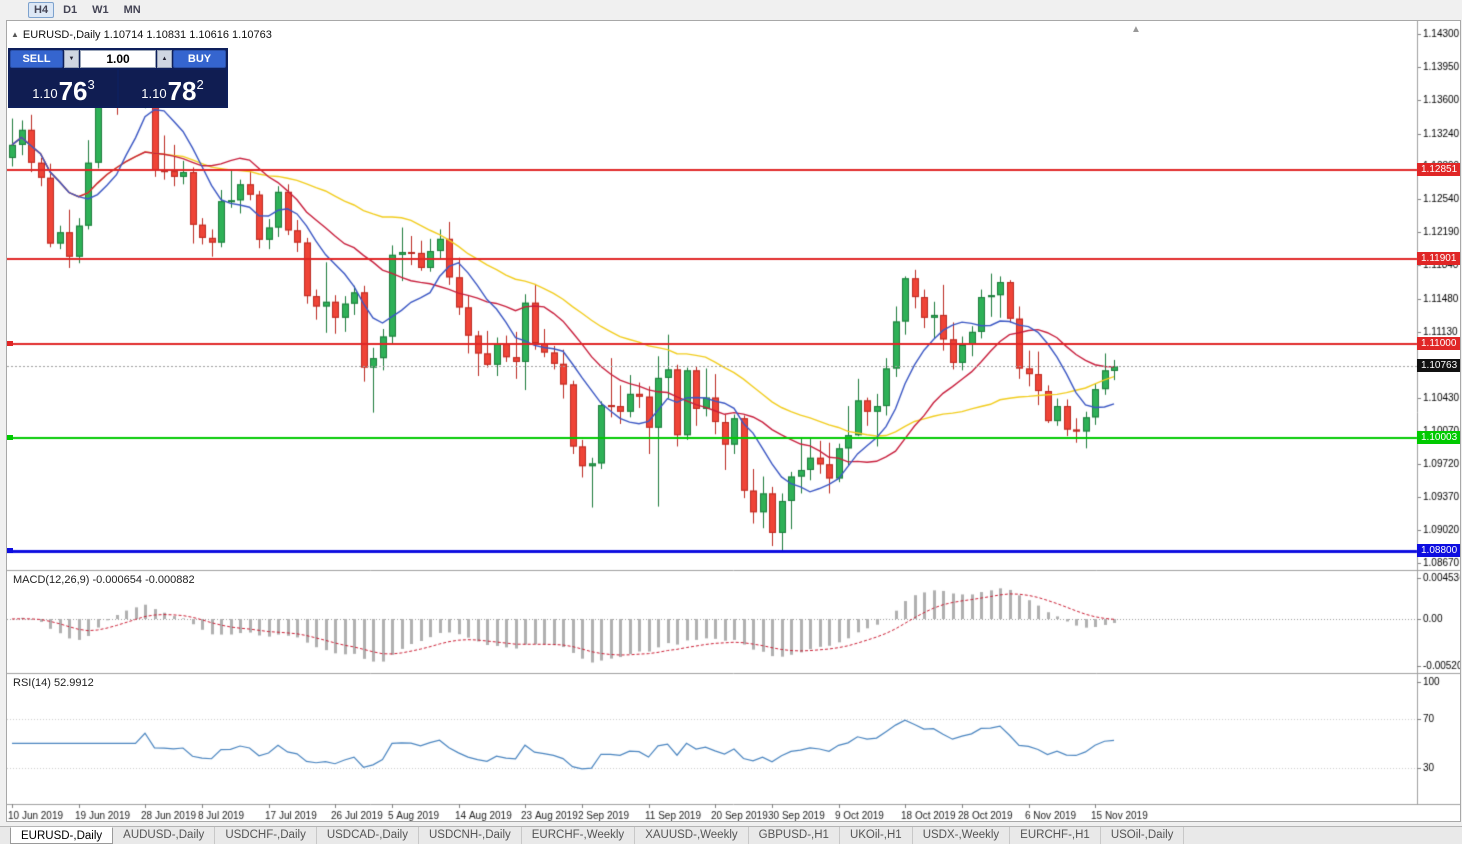 This screenshot has height=844, width=1462. What do you see at coordinates (199, 59) in the screenshot?
I see `buy-button: BUY` at bounding box center [199, 59].